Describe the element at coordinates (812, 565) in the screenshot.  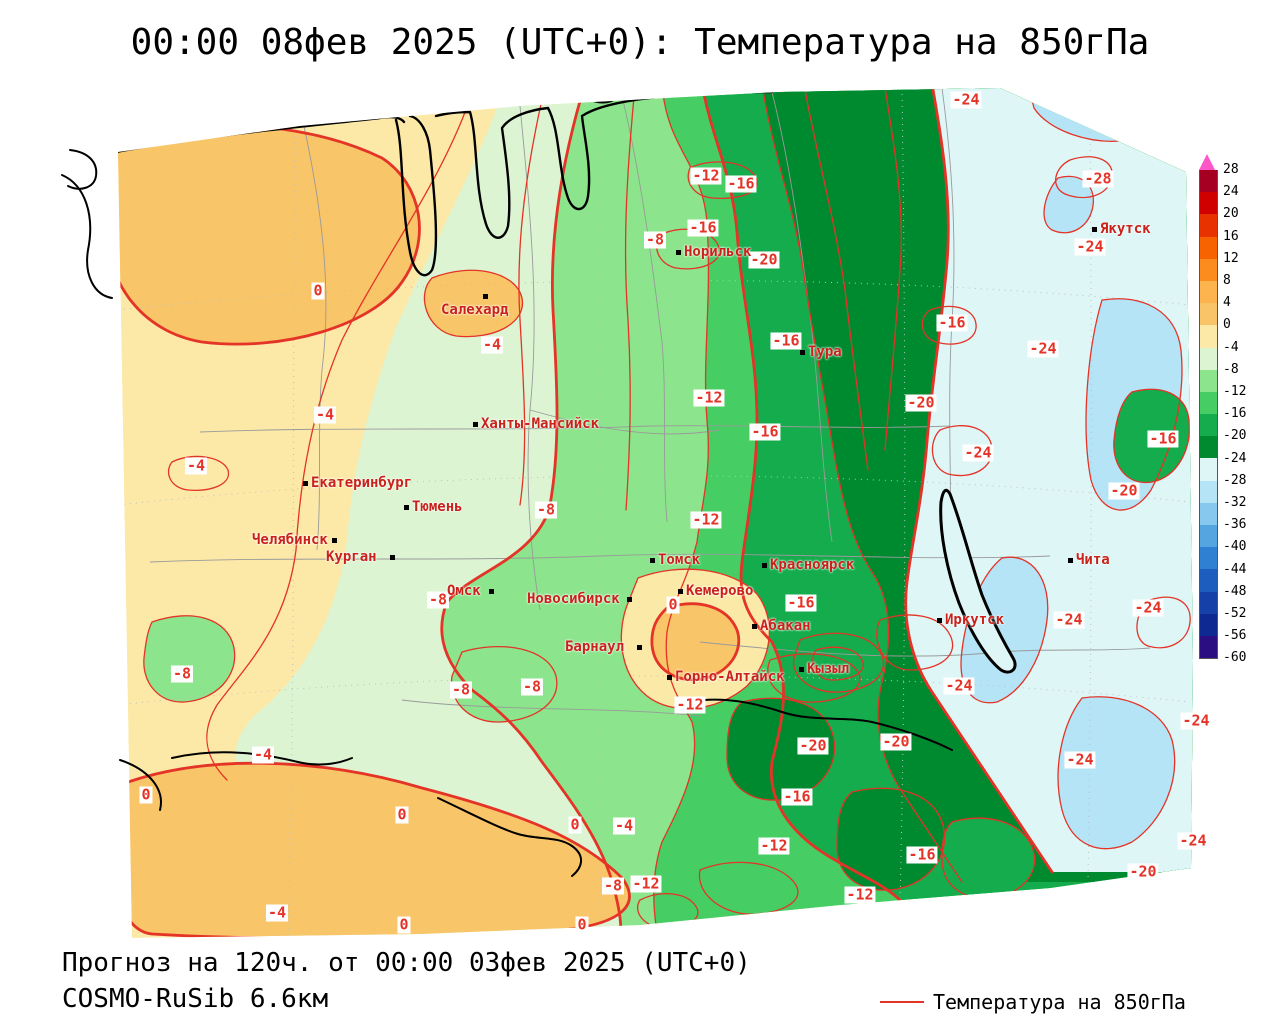
I see `city-label: Красноярск` at that location.